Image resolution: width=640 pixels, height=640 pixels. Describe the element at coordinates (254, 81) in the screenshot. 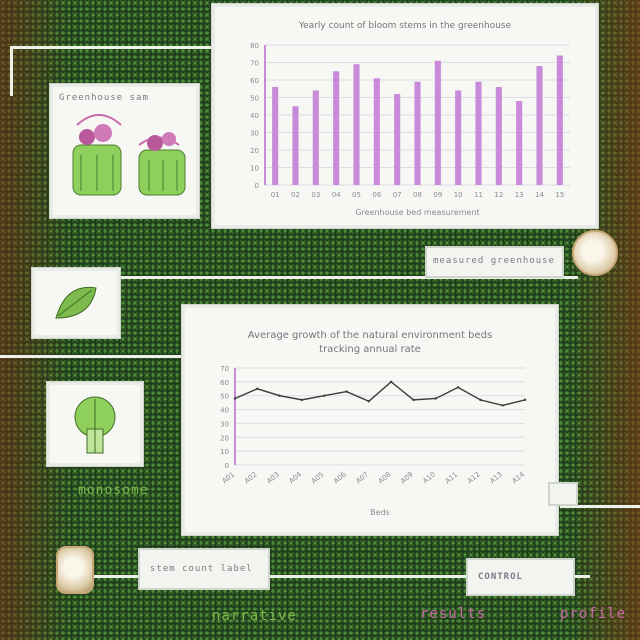

I see `bar-chart-ytick: 60` at that location.